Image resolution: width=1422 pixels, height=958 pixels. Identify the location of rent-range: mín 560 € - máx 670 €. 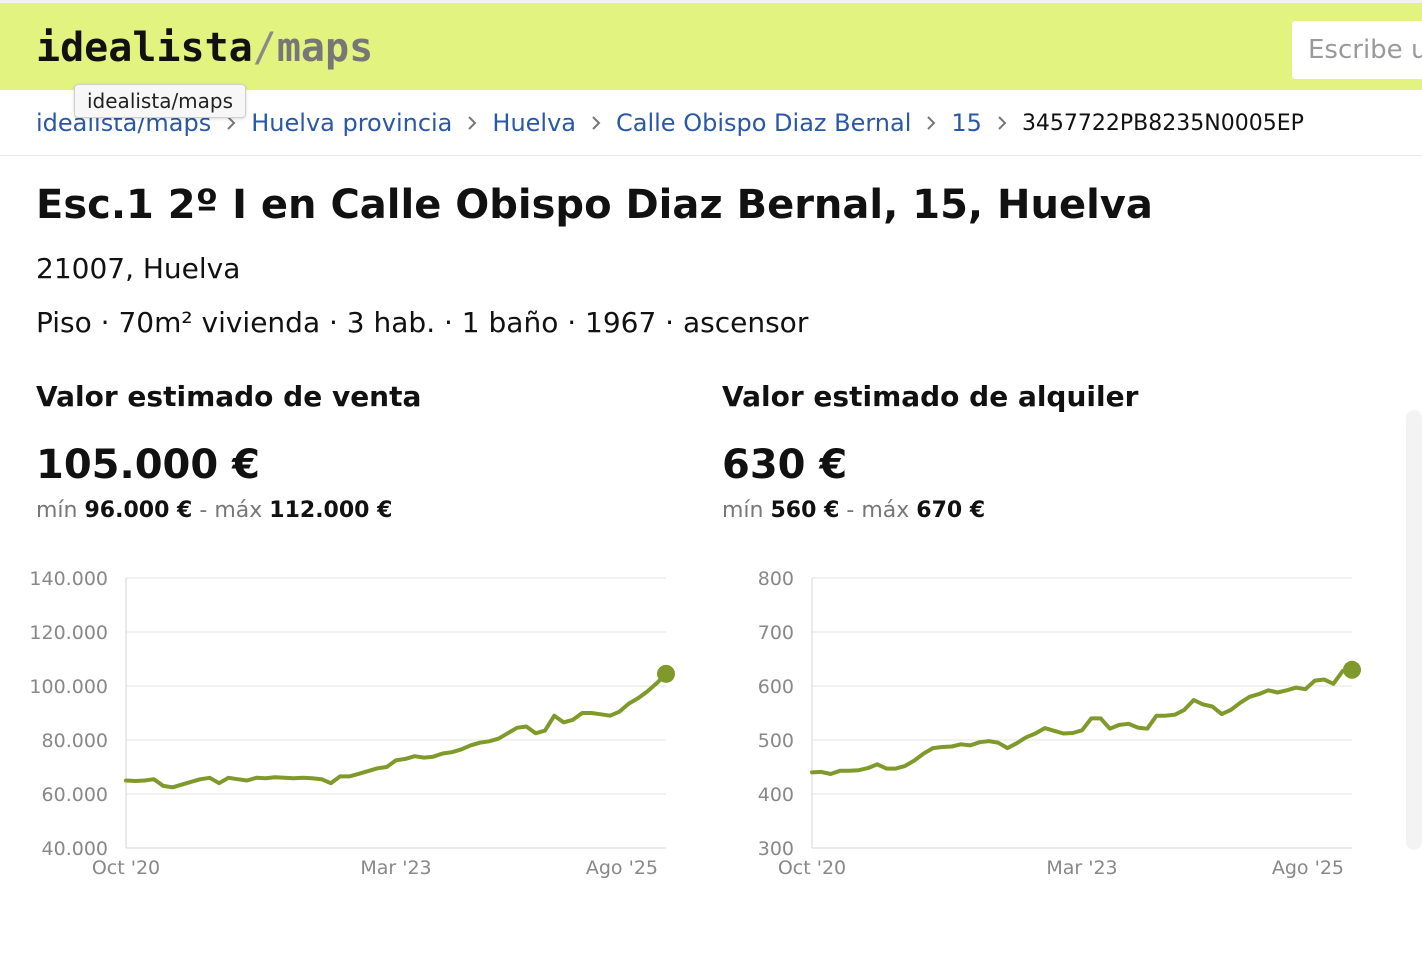
(853, 510).